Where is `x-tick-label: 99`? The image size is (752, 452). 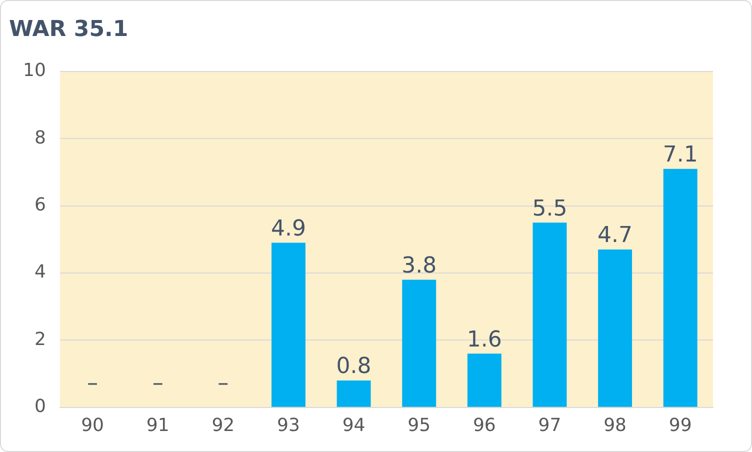
x-tick-label: 99 is located at coordinates (680, 425).